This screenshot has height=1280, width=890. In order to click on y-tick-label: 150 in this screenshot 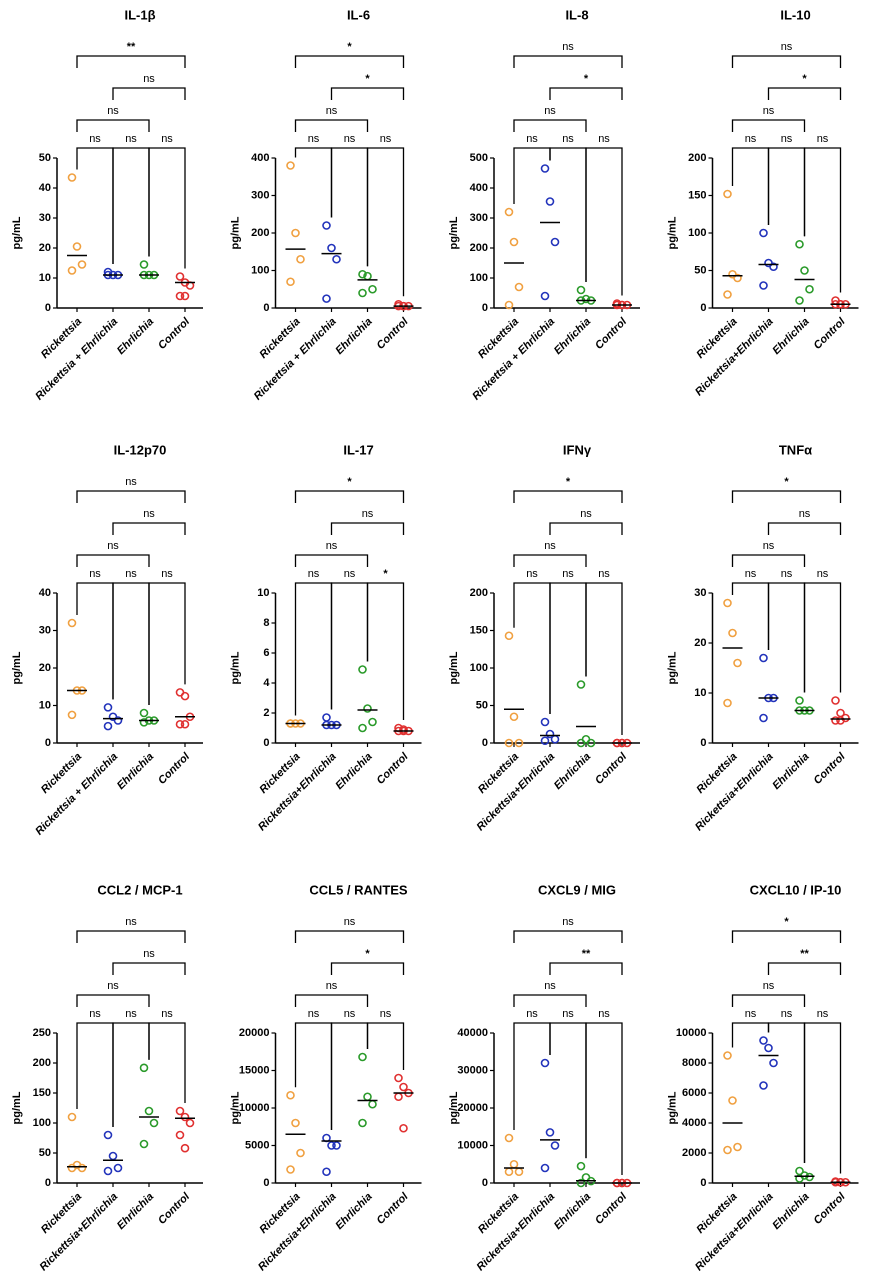, I will do `click(42, 1093)`.